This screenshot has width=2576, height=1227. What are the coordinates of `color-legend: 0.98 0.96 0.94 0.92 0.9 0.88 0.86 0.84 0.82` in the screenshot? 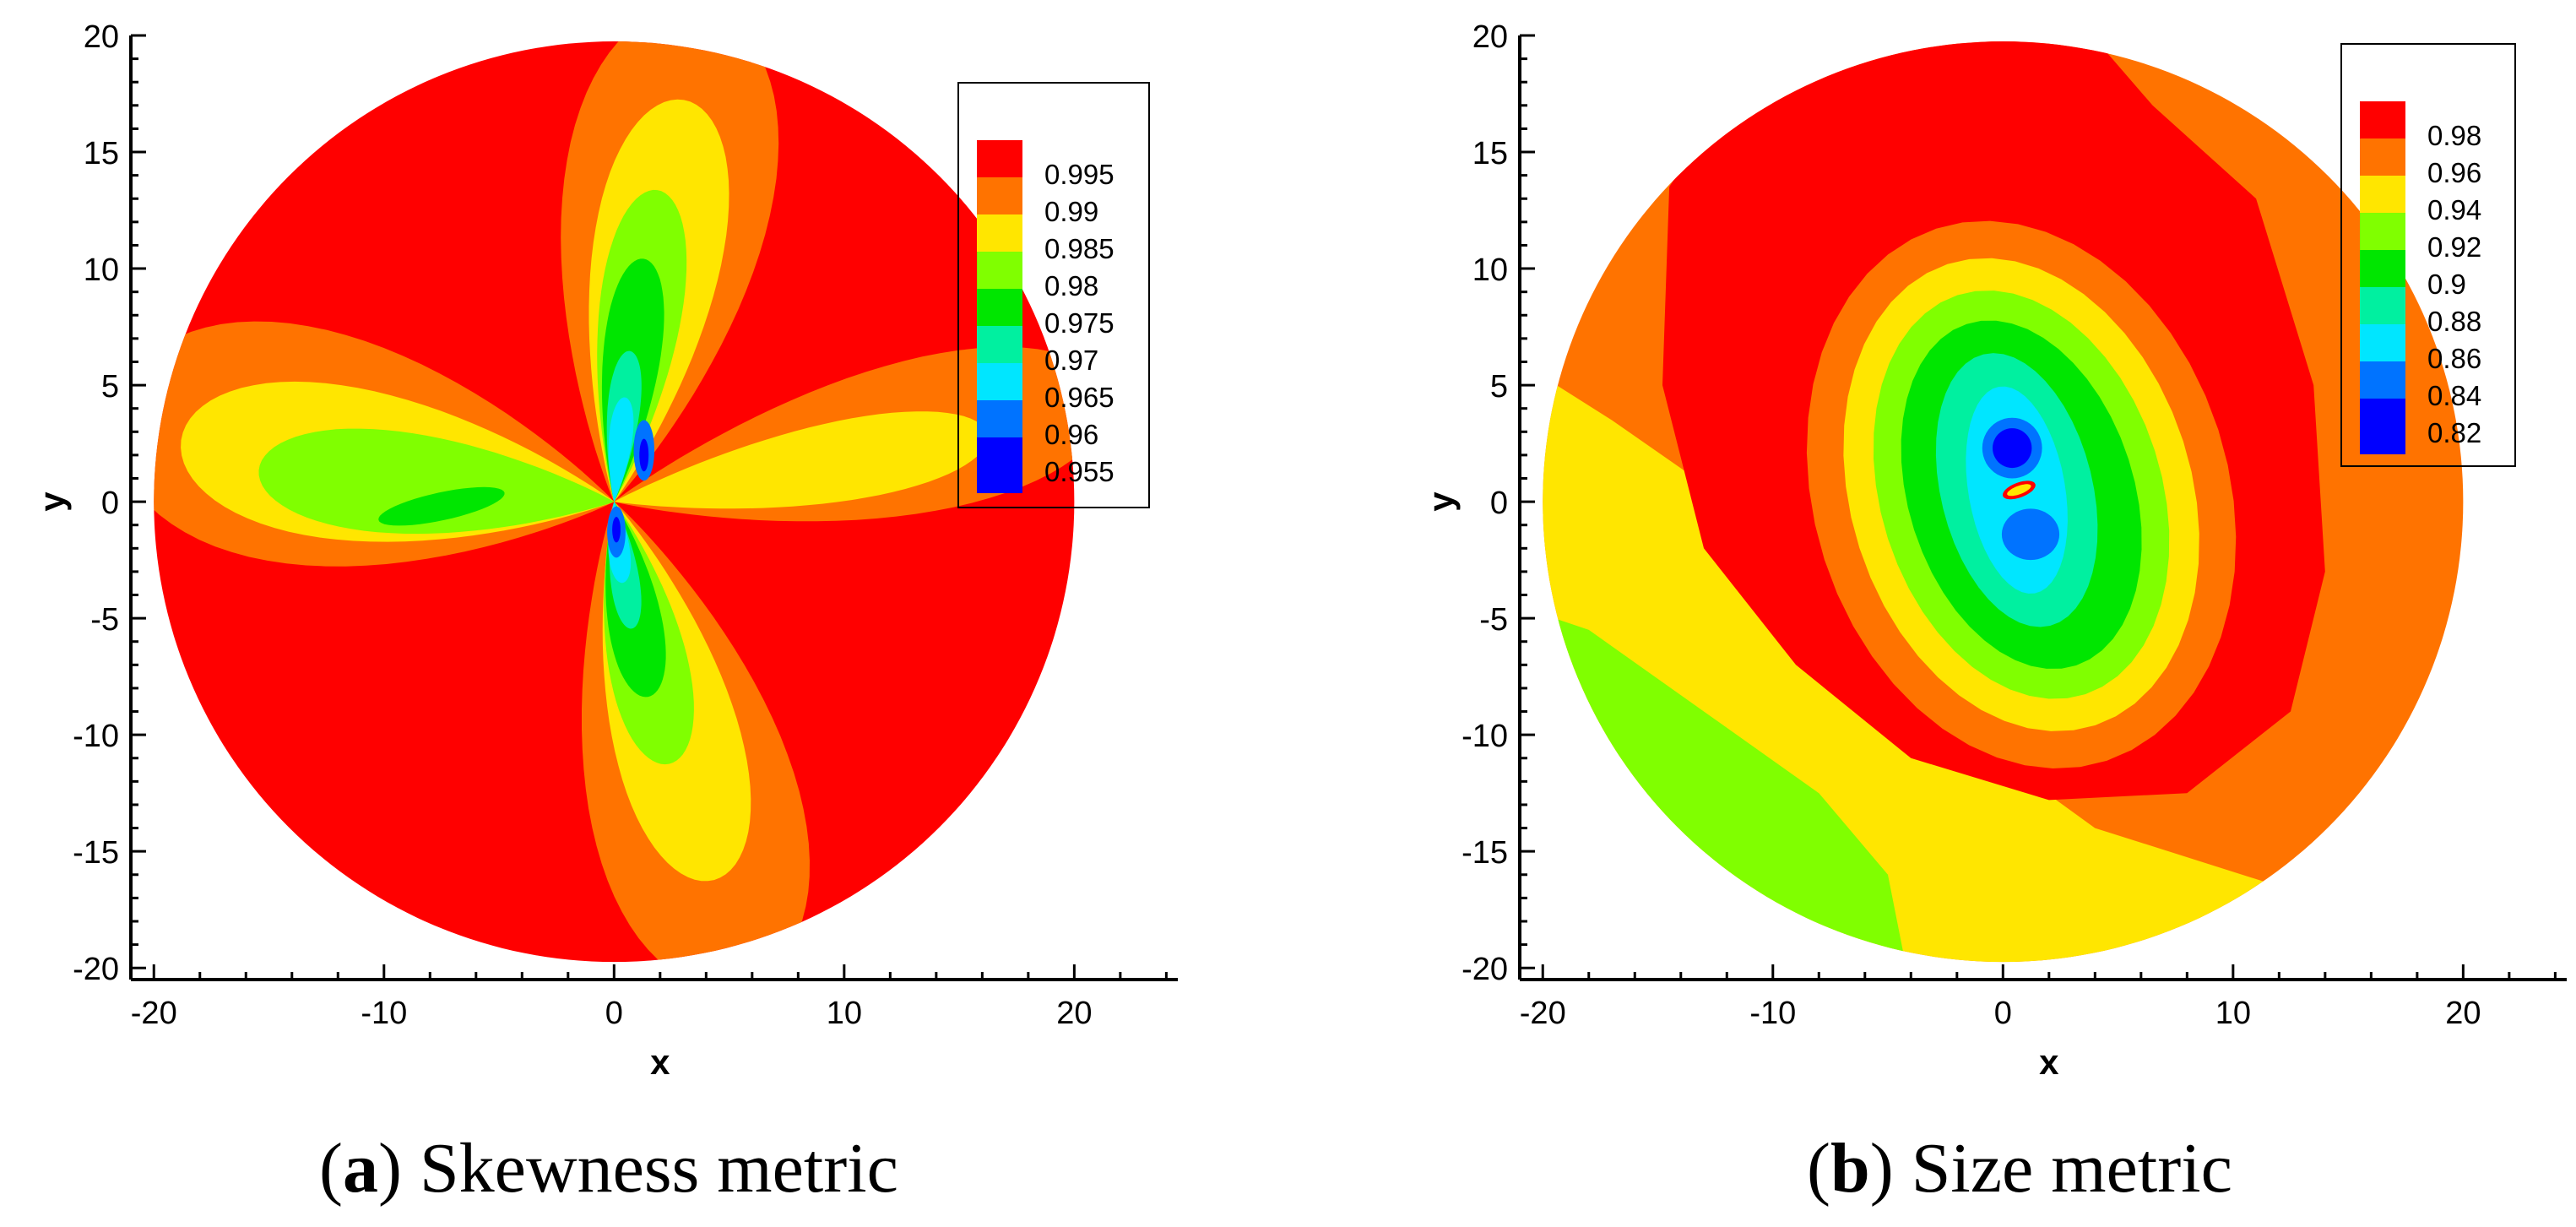 It's located at (2428, 255).